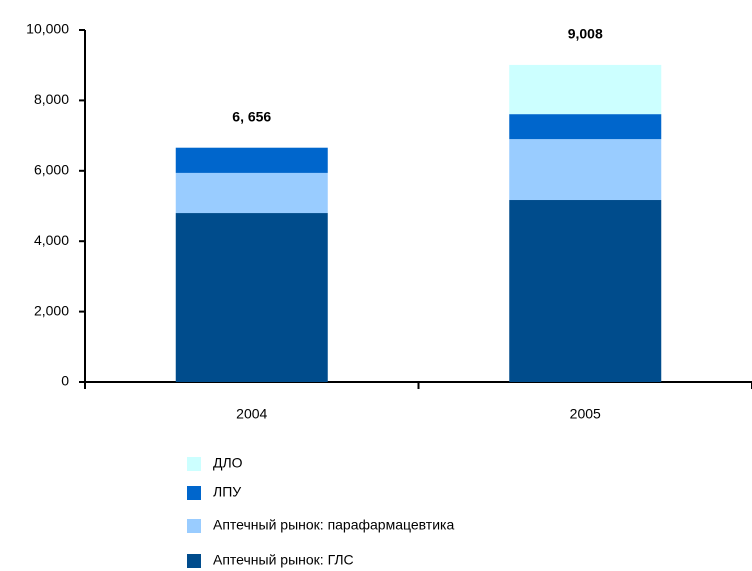 The image size is (752, 571). Describe the element at coordinates (333, 525) in the screenshot. I see `legend-label: Аптечный рынок: парафармацевтика` at that location.